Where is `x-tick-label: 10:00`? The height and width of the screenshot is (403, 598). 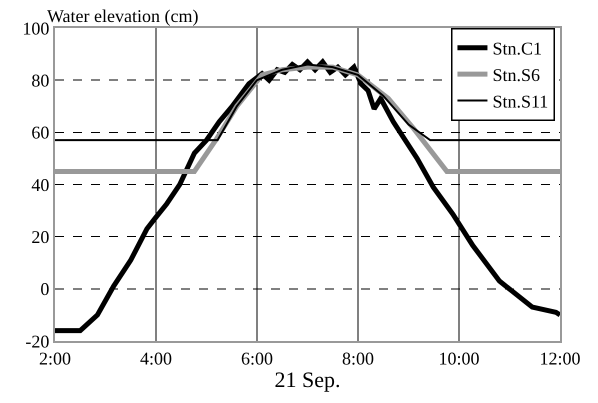 x-tick-label: 10:00 is located at coordinates (459, 358).